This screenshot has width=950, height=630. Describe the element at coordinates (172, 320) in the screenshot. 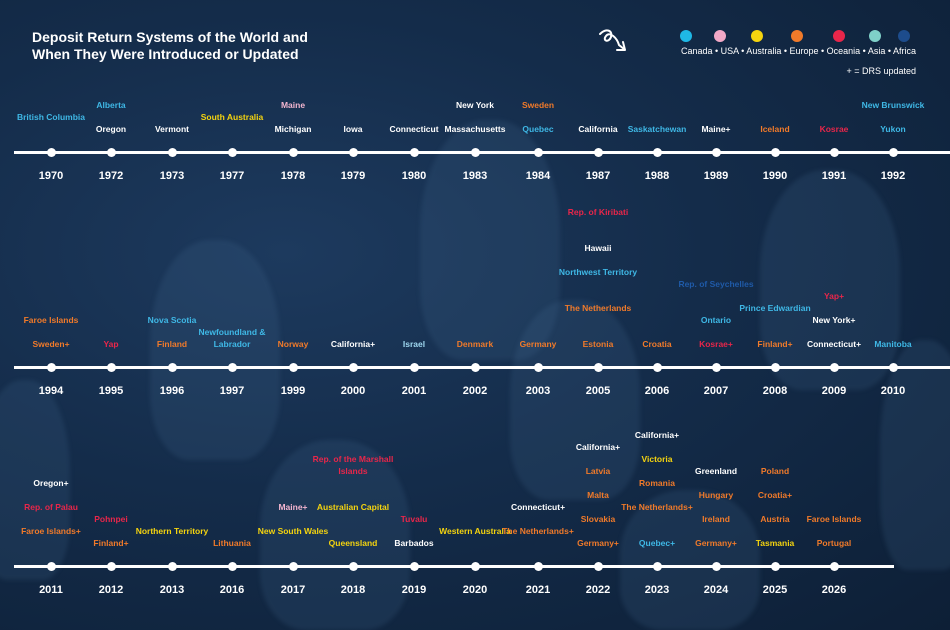

I see `event-label: Nova Scotia` at that location.